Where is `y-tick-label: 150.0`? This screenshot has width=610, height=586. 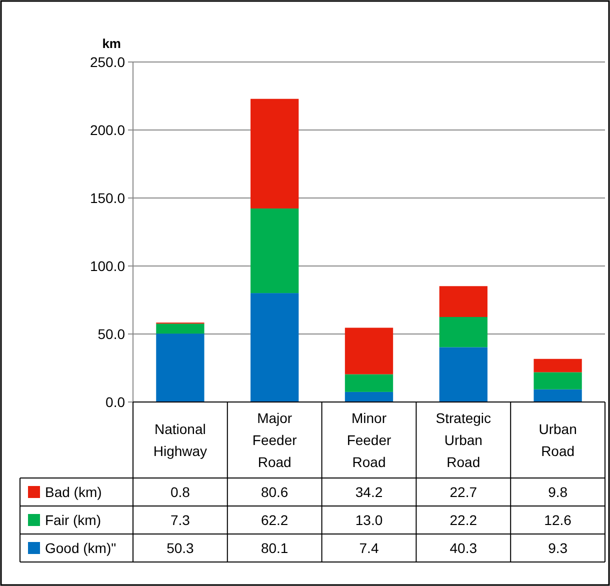 y-tick-label: 150.0 is located at coordinates (108, 198).